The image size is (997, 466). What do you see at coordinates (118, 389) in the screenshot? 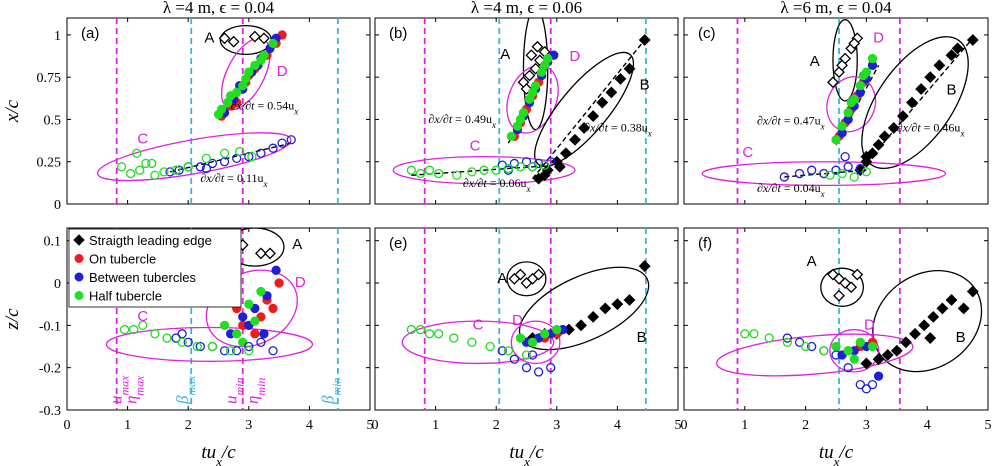
I see `vertical-line-label: umax` at bounding box center [118, 389].